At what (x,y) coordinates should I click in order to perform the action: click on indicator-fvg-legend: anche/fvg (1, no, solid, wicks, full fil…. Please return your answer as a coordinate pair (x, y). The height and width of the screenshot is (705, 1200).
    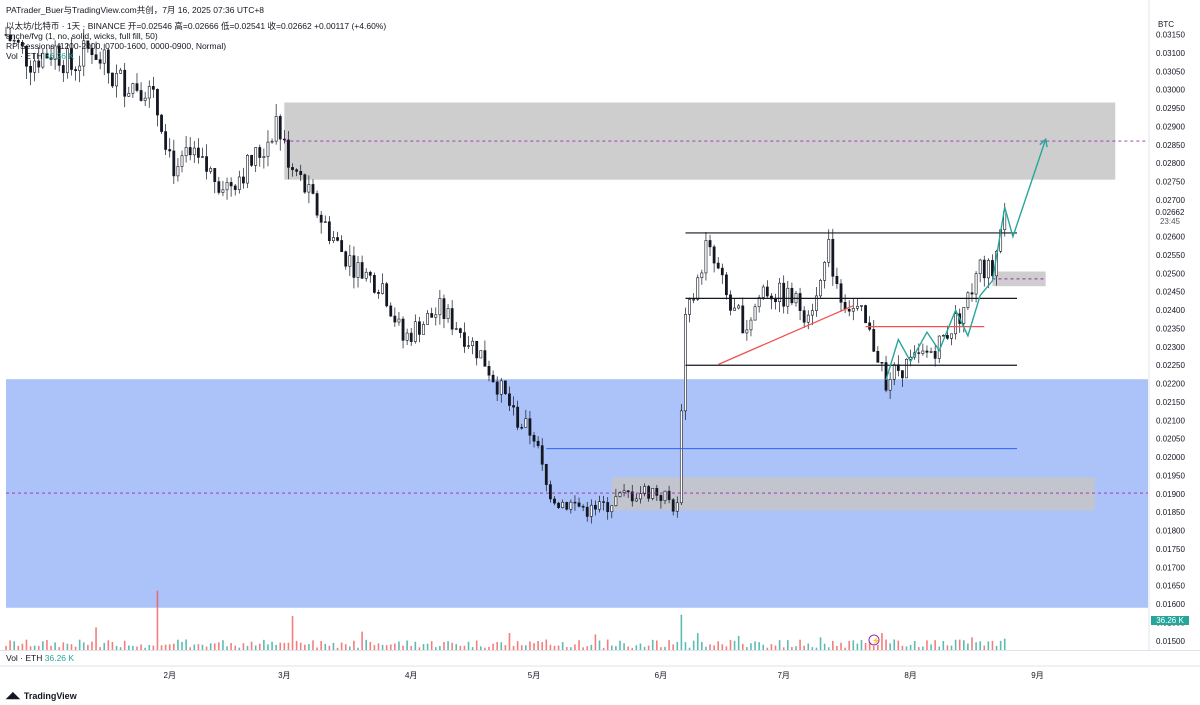
    Looking at the image, I should click on (82, 36).